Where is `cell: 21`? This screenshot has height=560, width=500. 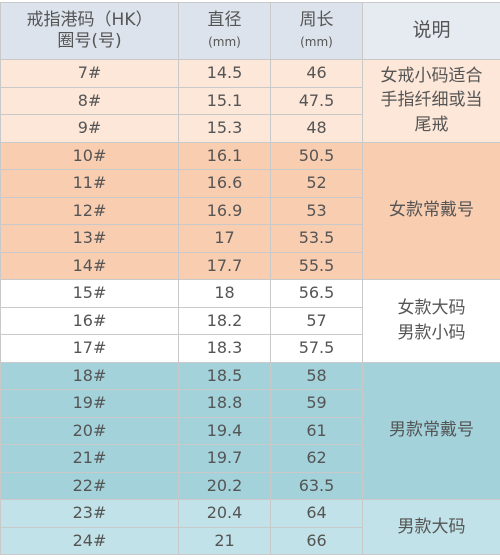
cell: 21 is located at coordinates (224, 540).